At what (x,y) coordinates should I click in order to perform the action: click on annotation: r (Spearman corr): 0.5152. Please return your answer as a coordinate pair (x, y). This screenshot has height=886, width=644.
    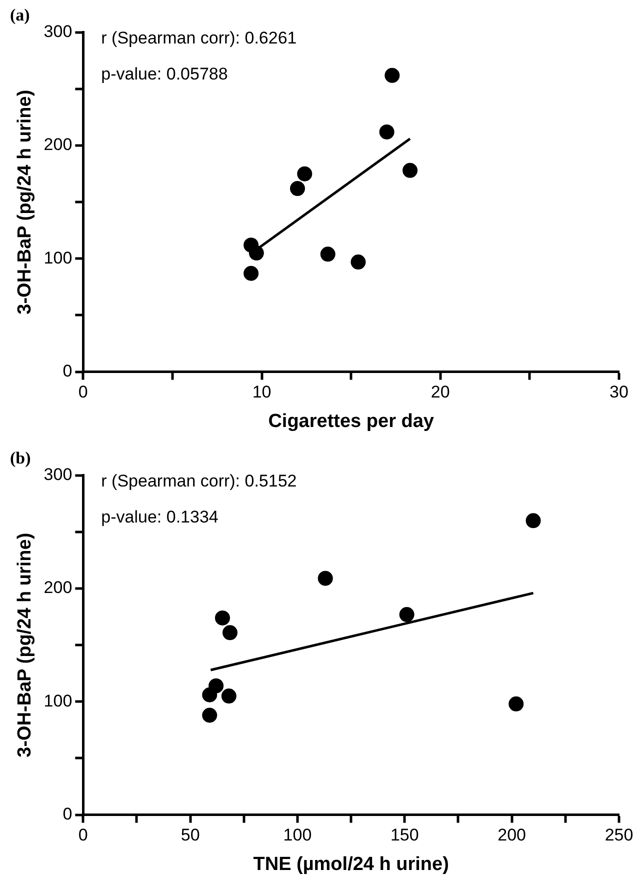
    Looking at the image, I should click on (199, 481).